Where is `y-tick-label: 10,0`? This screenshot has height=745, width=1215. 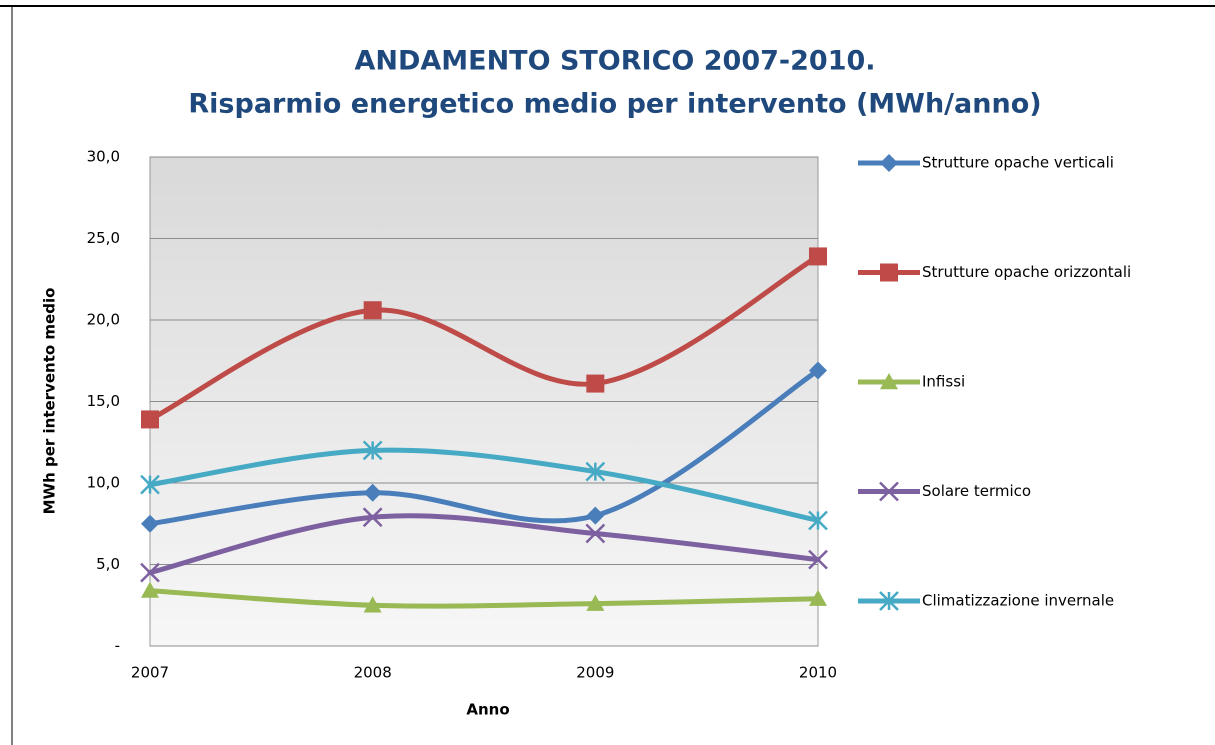
y-tick-label: 10,0 is located at coordinates (103, 483).